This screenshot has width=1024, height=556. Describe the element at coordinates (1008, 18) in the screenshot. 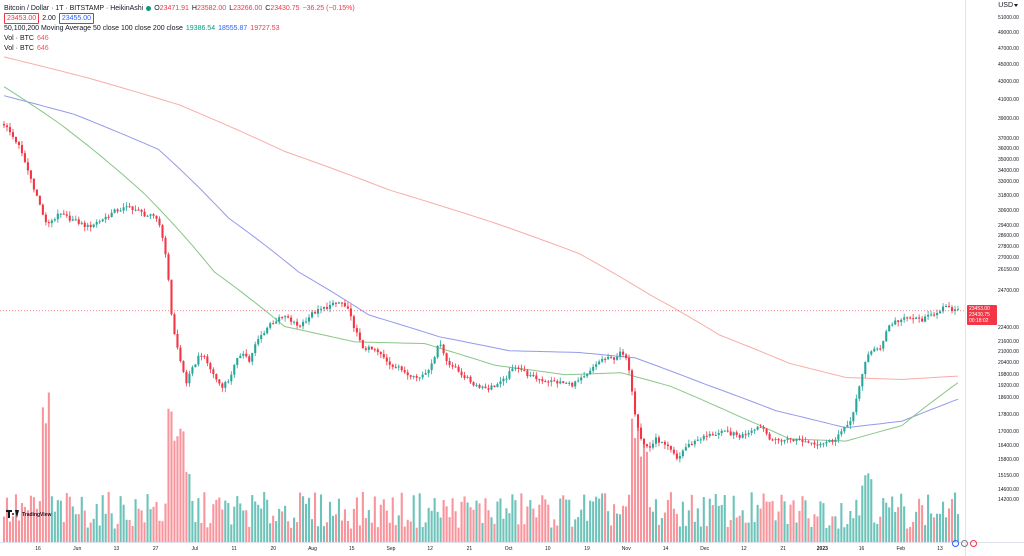

I see `price-tick-label: 51000.00` at that location.